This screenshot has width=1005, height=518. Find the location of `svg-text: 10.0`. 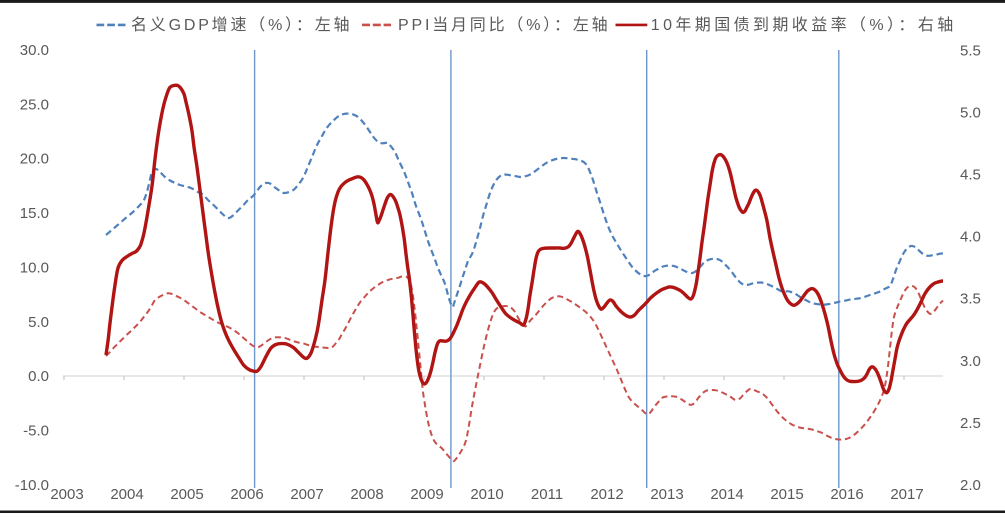

svg-text: 10.0 is located at coordinates (34, 268).